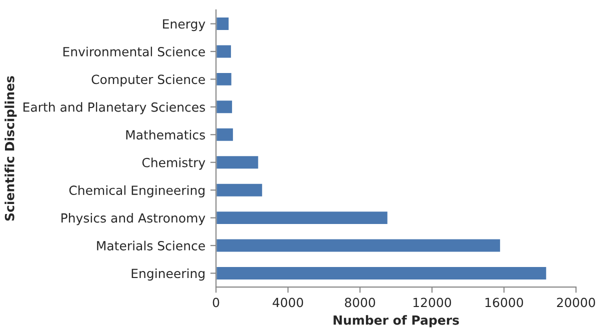  I want to click on y-tick-label: Earth and Planetary Sciences, so click(114, 108).